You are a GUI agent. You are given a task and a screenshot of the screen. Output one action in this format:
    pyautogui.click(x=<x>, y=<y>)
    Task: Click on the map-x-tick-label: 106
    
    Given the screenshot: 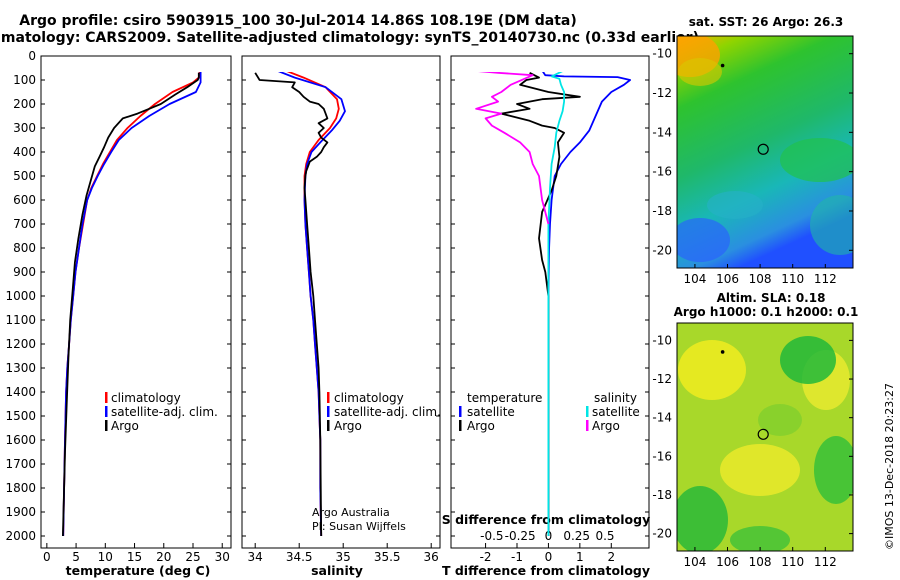 What is the action you would take?
    pyautogui.click(x=727, y=562)
    